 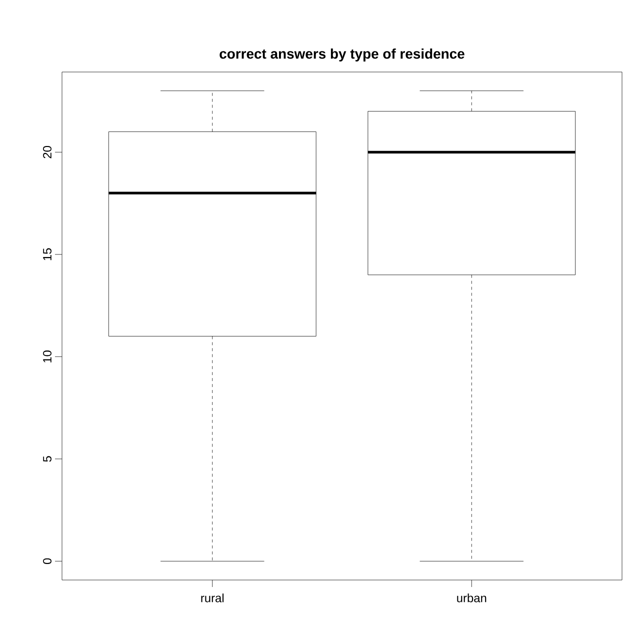 I want to click on x-tick-label: urban, so click(x=471, y=598).